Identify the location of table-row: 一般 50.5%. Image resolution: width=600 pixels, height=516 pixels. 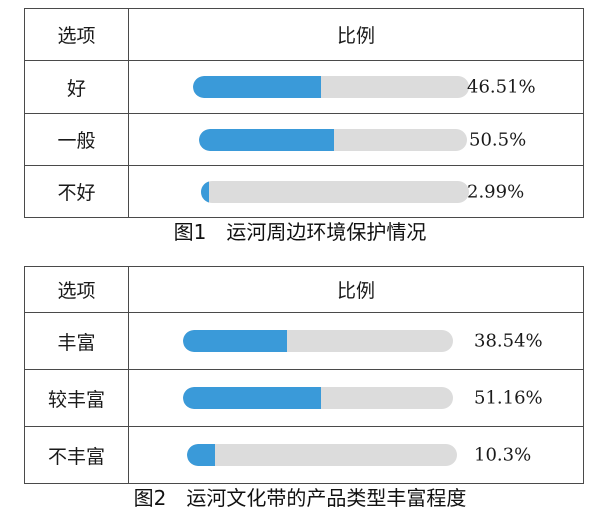
(304, 139).